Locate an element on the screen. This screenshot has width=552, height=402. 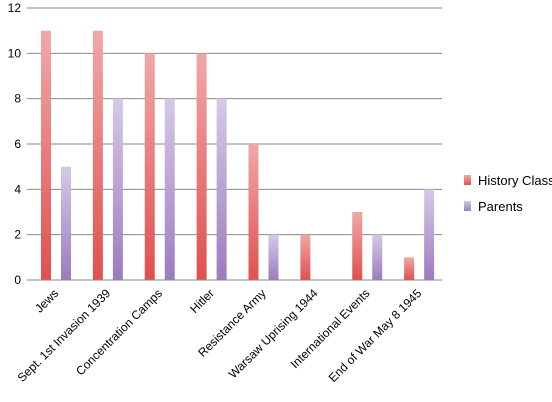
y-tick-label-0: 0 is located at coordinates (17, 280).